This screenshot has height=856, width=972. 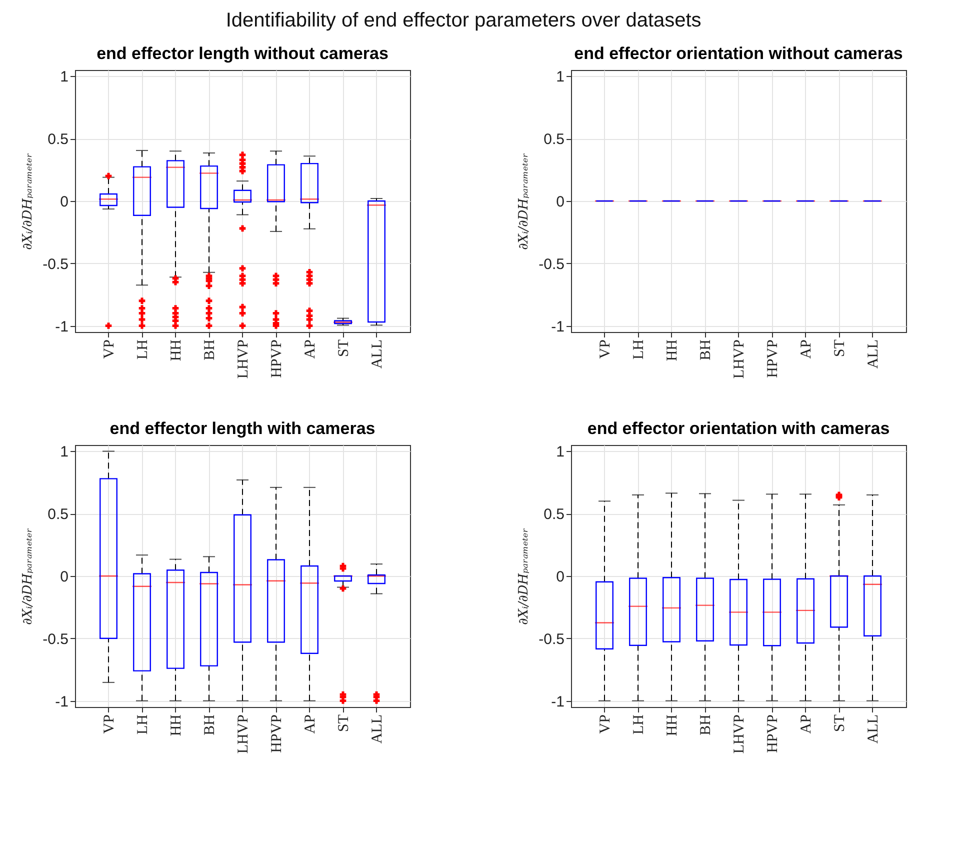 I want to click on chart-title: end effector length with cameras, so click(x=243, y=428).